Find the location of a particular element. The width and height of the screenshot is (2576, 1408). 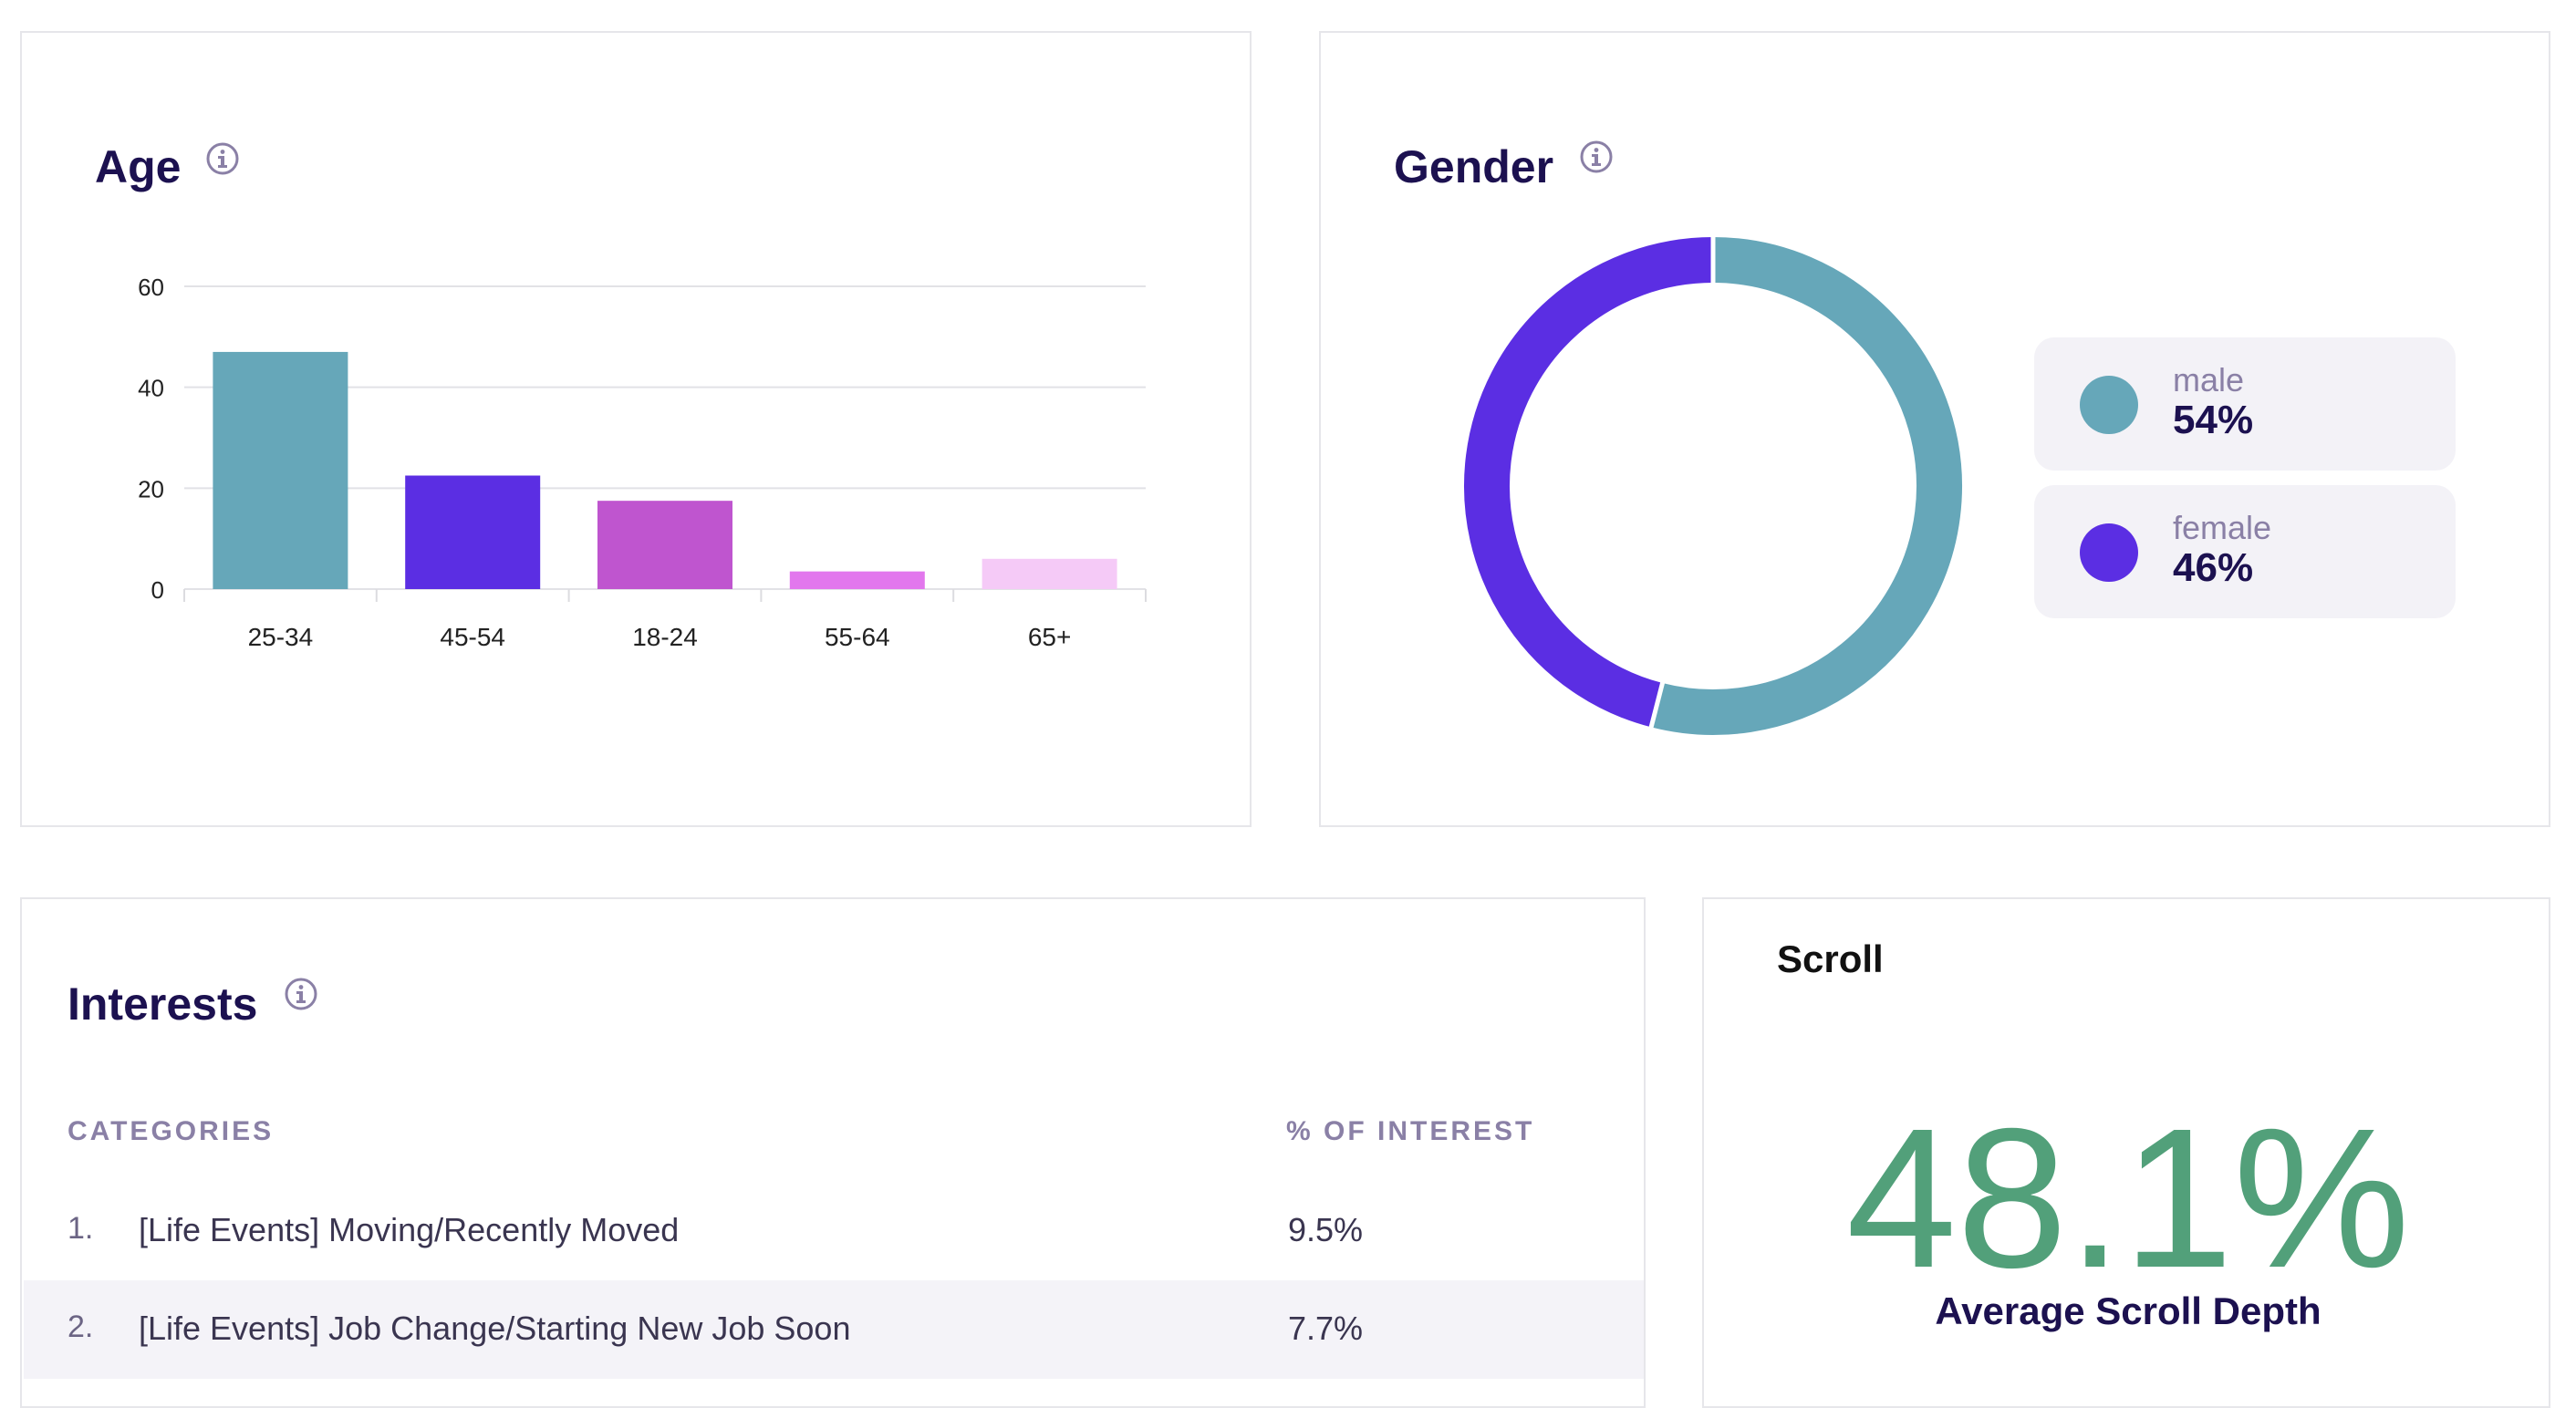

legend-item-male: male 54% is located at coordinates (2245, 404).